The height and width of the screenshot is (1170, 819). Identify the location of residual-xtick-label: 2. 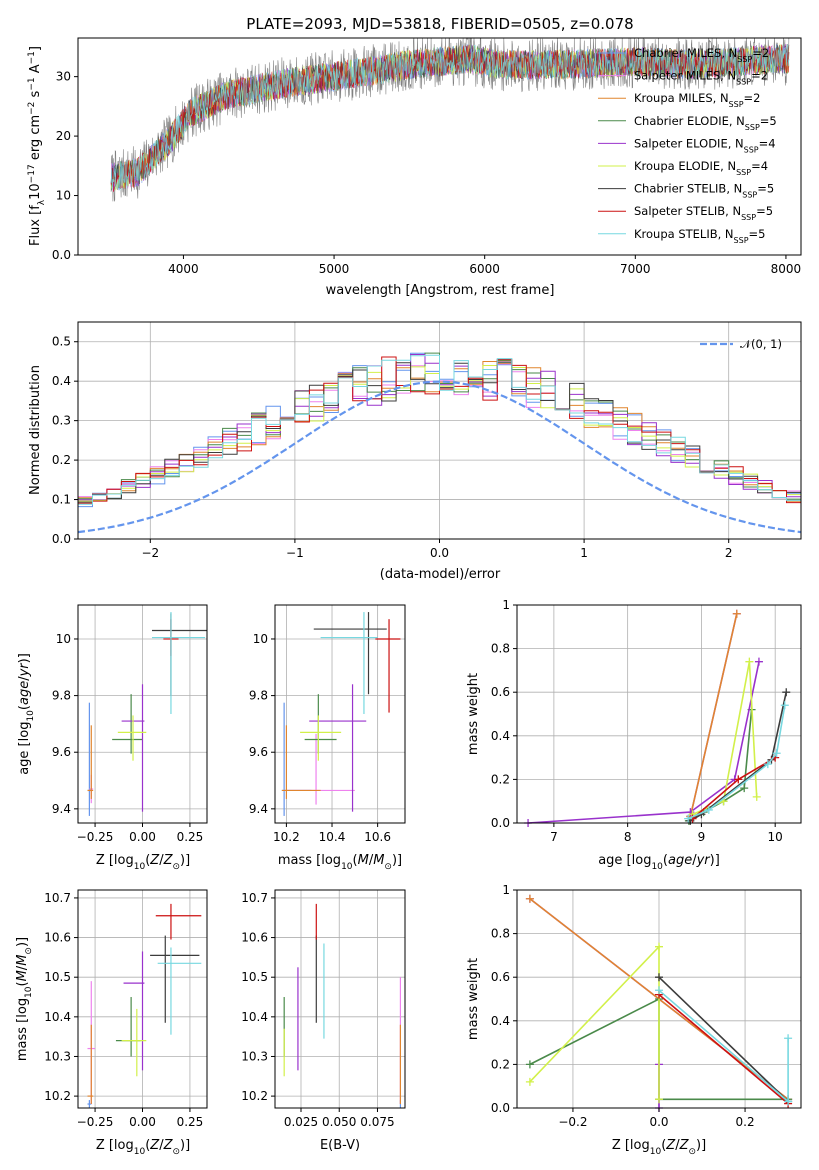
(729, 553).